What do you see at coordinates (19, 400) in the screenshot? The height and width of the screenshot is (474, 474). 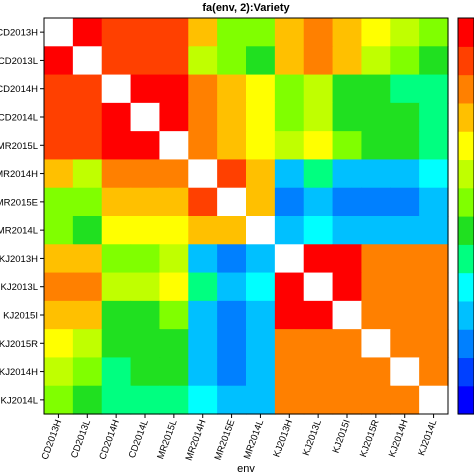 I see `y-tick-label: KJ2014L` at bounding box center [19, 400].